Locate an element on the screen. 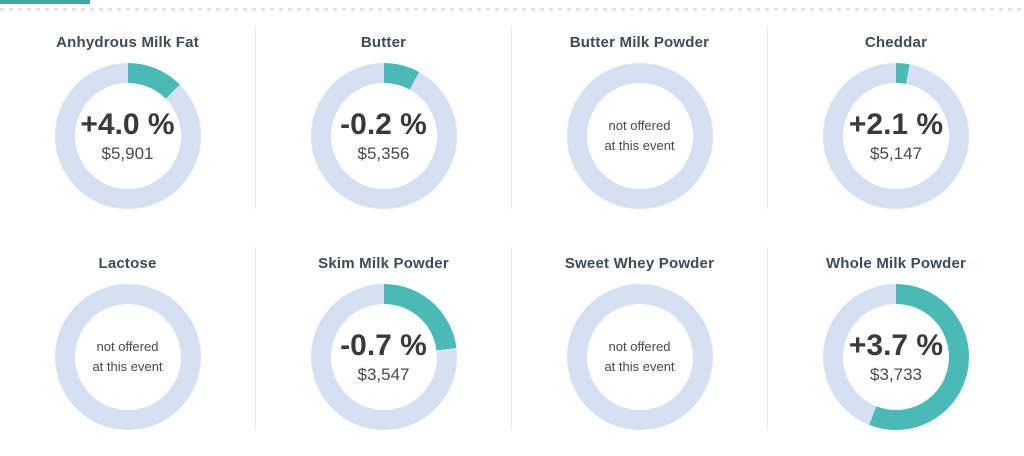 This screenshot has height=456, width=1024. donut-center: -0.7 % $3,547 is located at coordinates (383, 357).